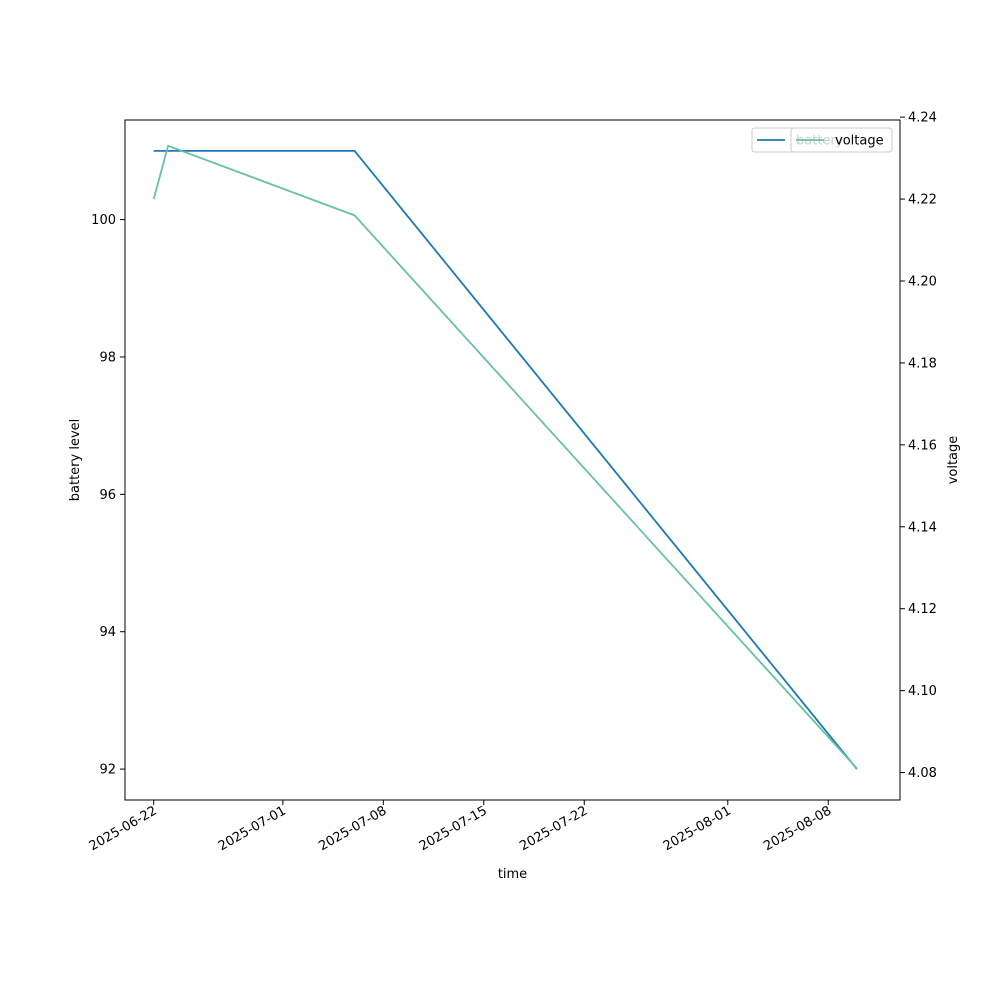  Describe the element at coordinates (922, 609) in the screenshot. I see `y2-tick-label: 4.12` at that location.